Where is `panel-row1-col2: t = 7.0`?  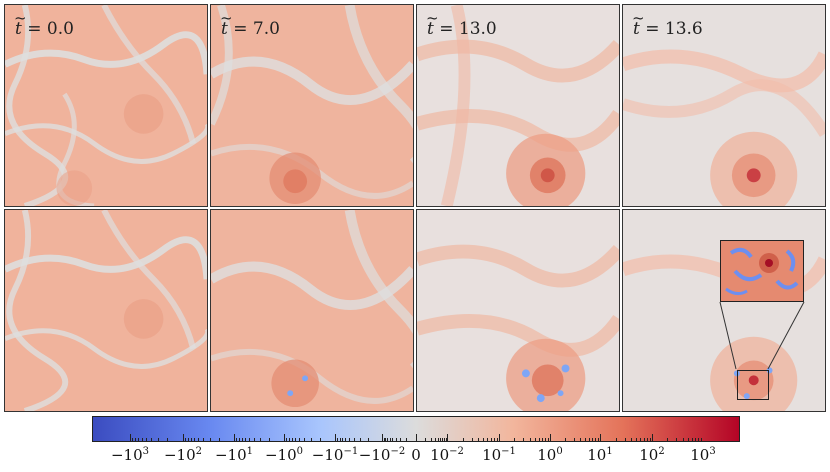
panel-row1-col2: t = 7.0 is located at coordinates (312, 105).